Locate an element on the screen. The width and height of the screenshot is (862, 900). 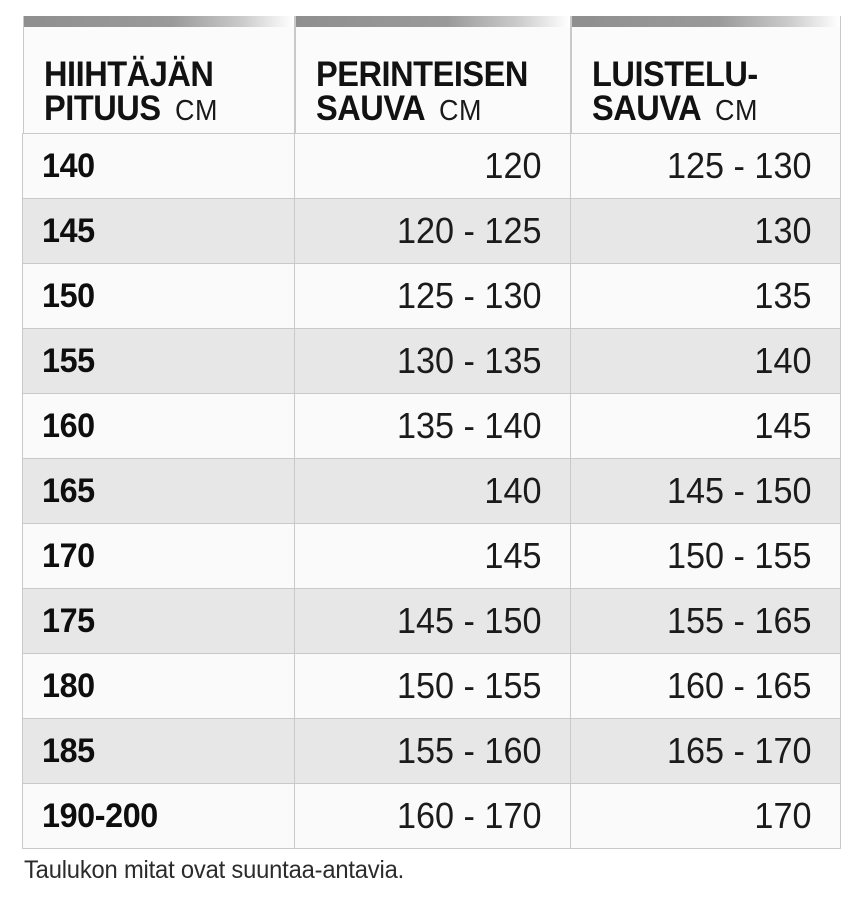
row-label: 165 is located at coordinates (68, 490).